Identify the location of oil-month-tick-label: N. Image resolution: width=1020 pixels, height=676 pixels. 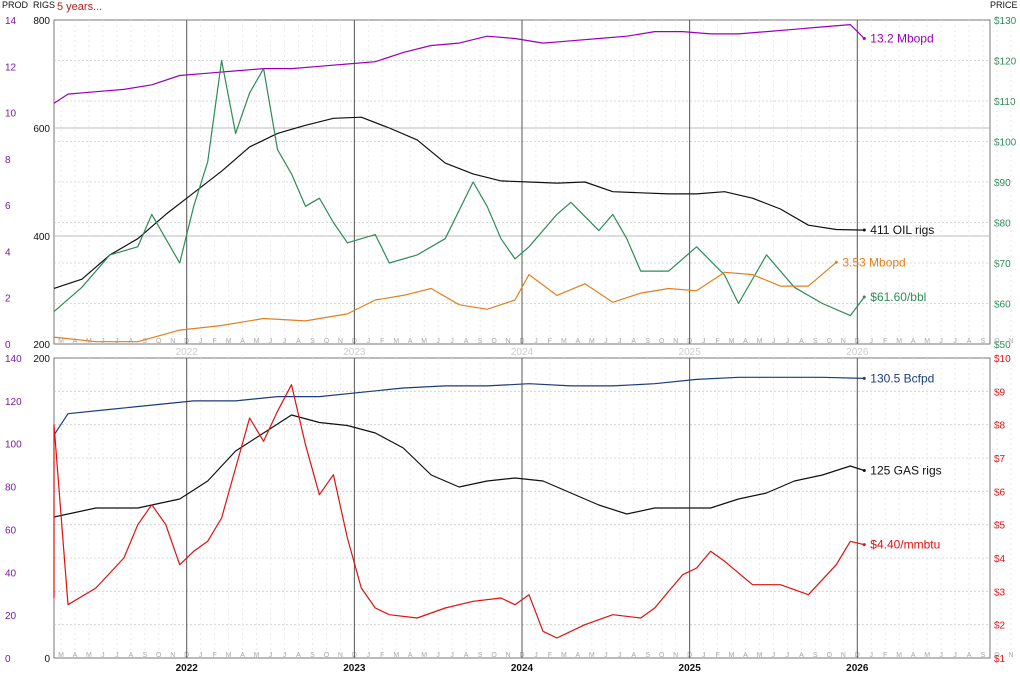
(1010, 341).